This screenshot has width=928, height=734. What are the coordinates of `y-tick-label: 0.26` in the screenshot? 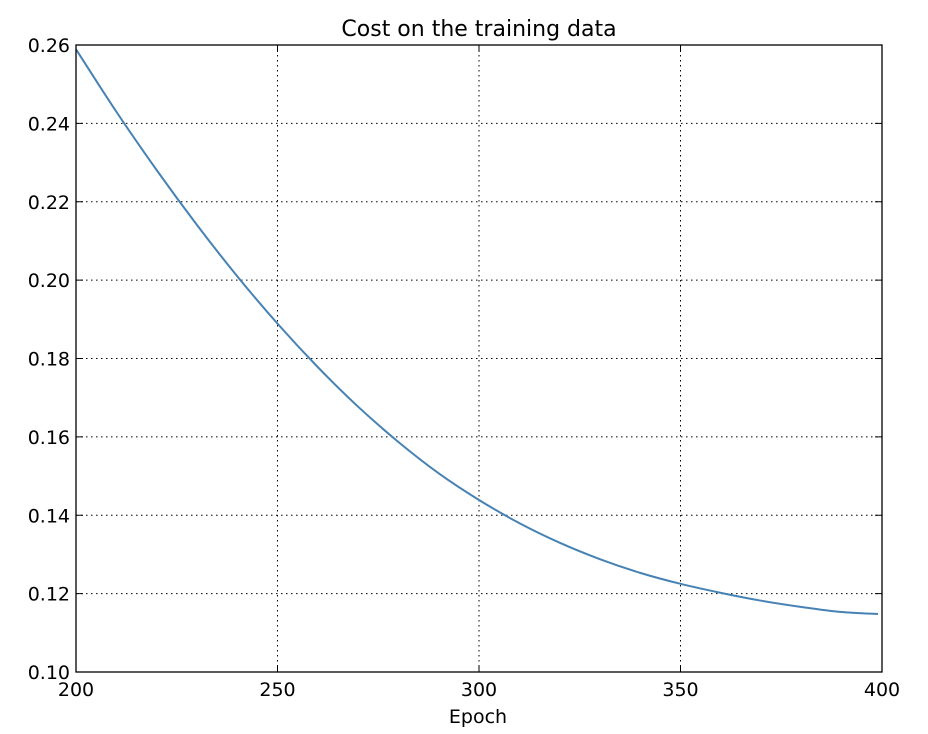 It's located at (49, 46).